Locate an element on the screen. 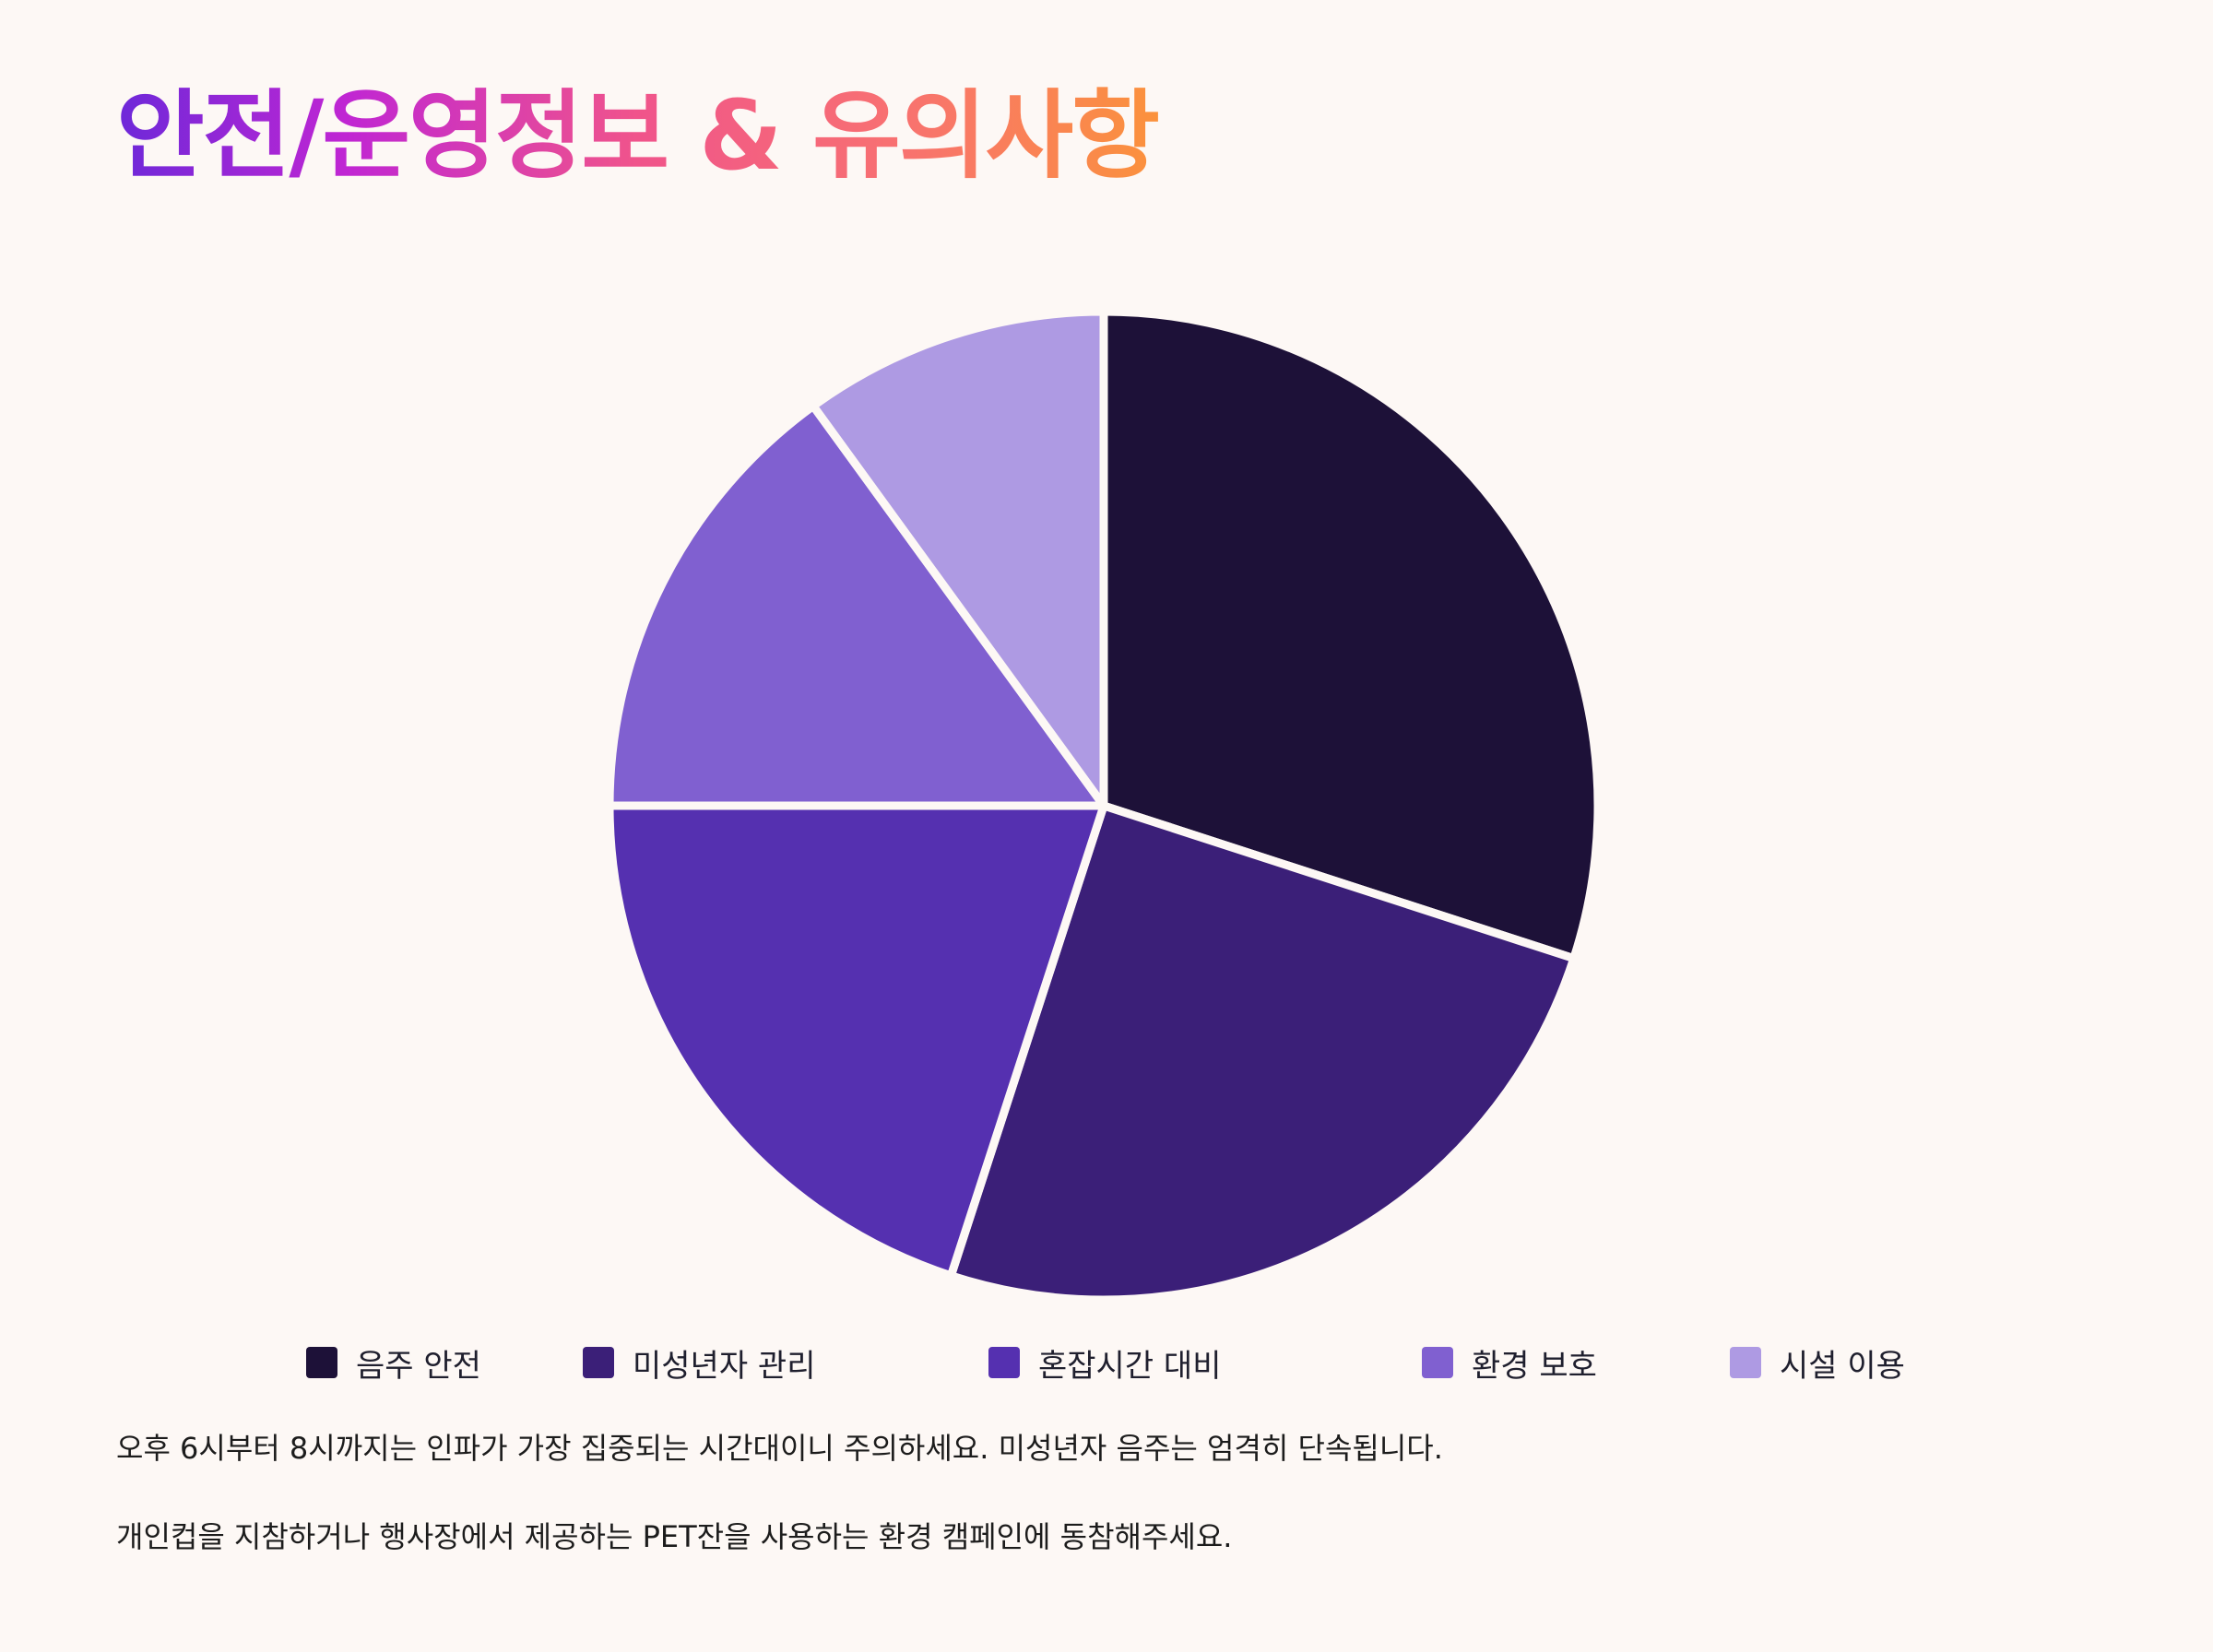 Image resolution: width=2213 pixels, height=1652 pixels. legend-item-3: 혼잡시간 대비 is located at coordinates (1105, 1363).